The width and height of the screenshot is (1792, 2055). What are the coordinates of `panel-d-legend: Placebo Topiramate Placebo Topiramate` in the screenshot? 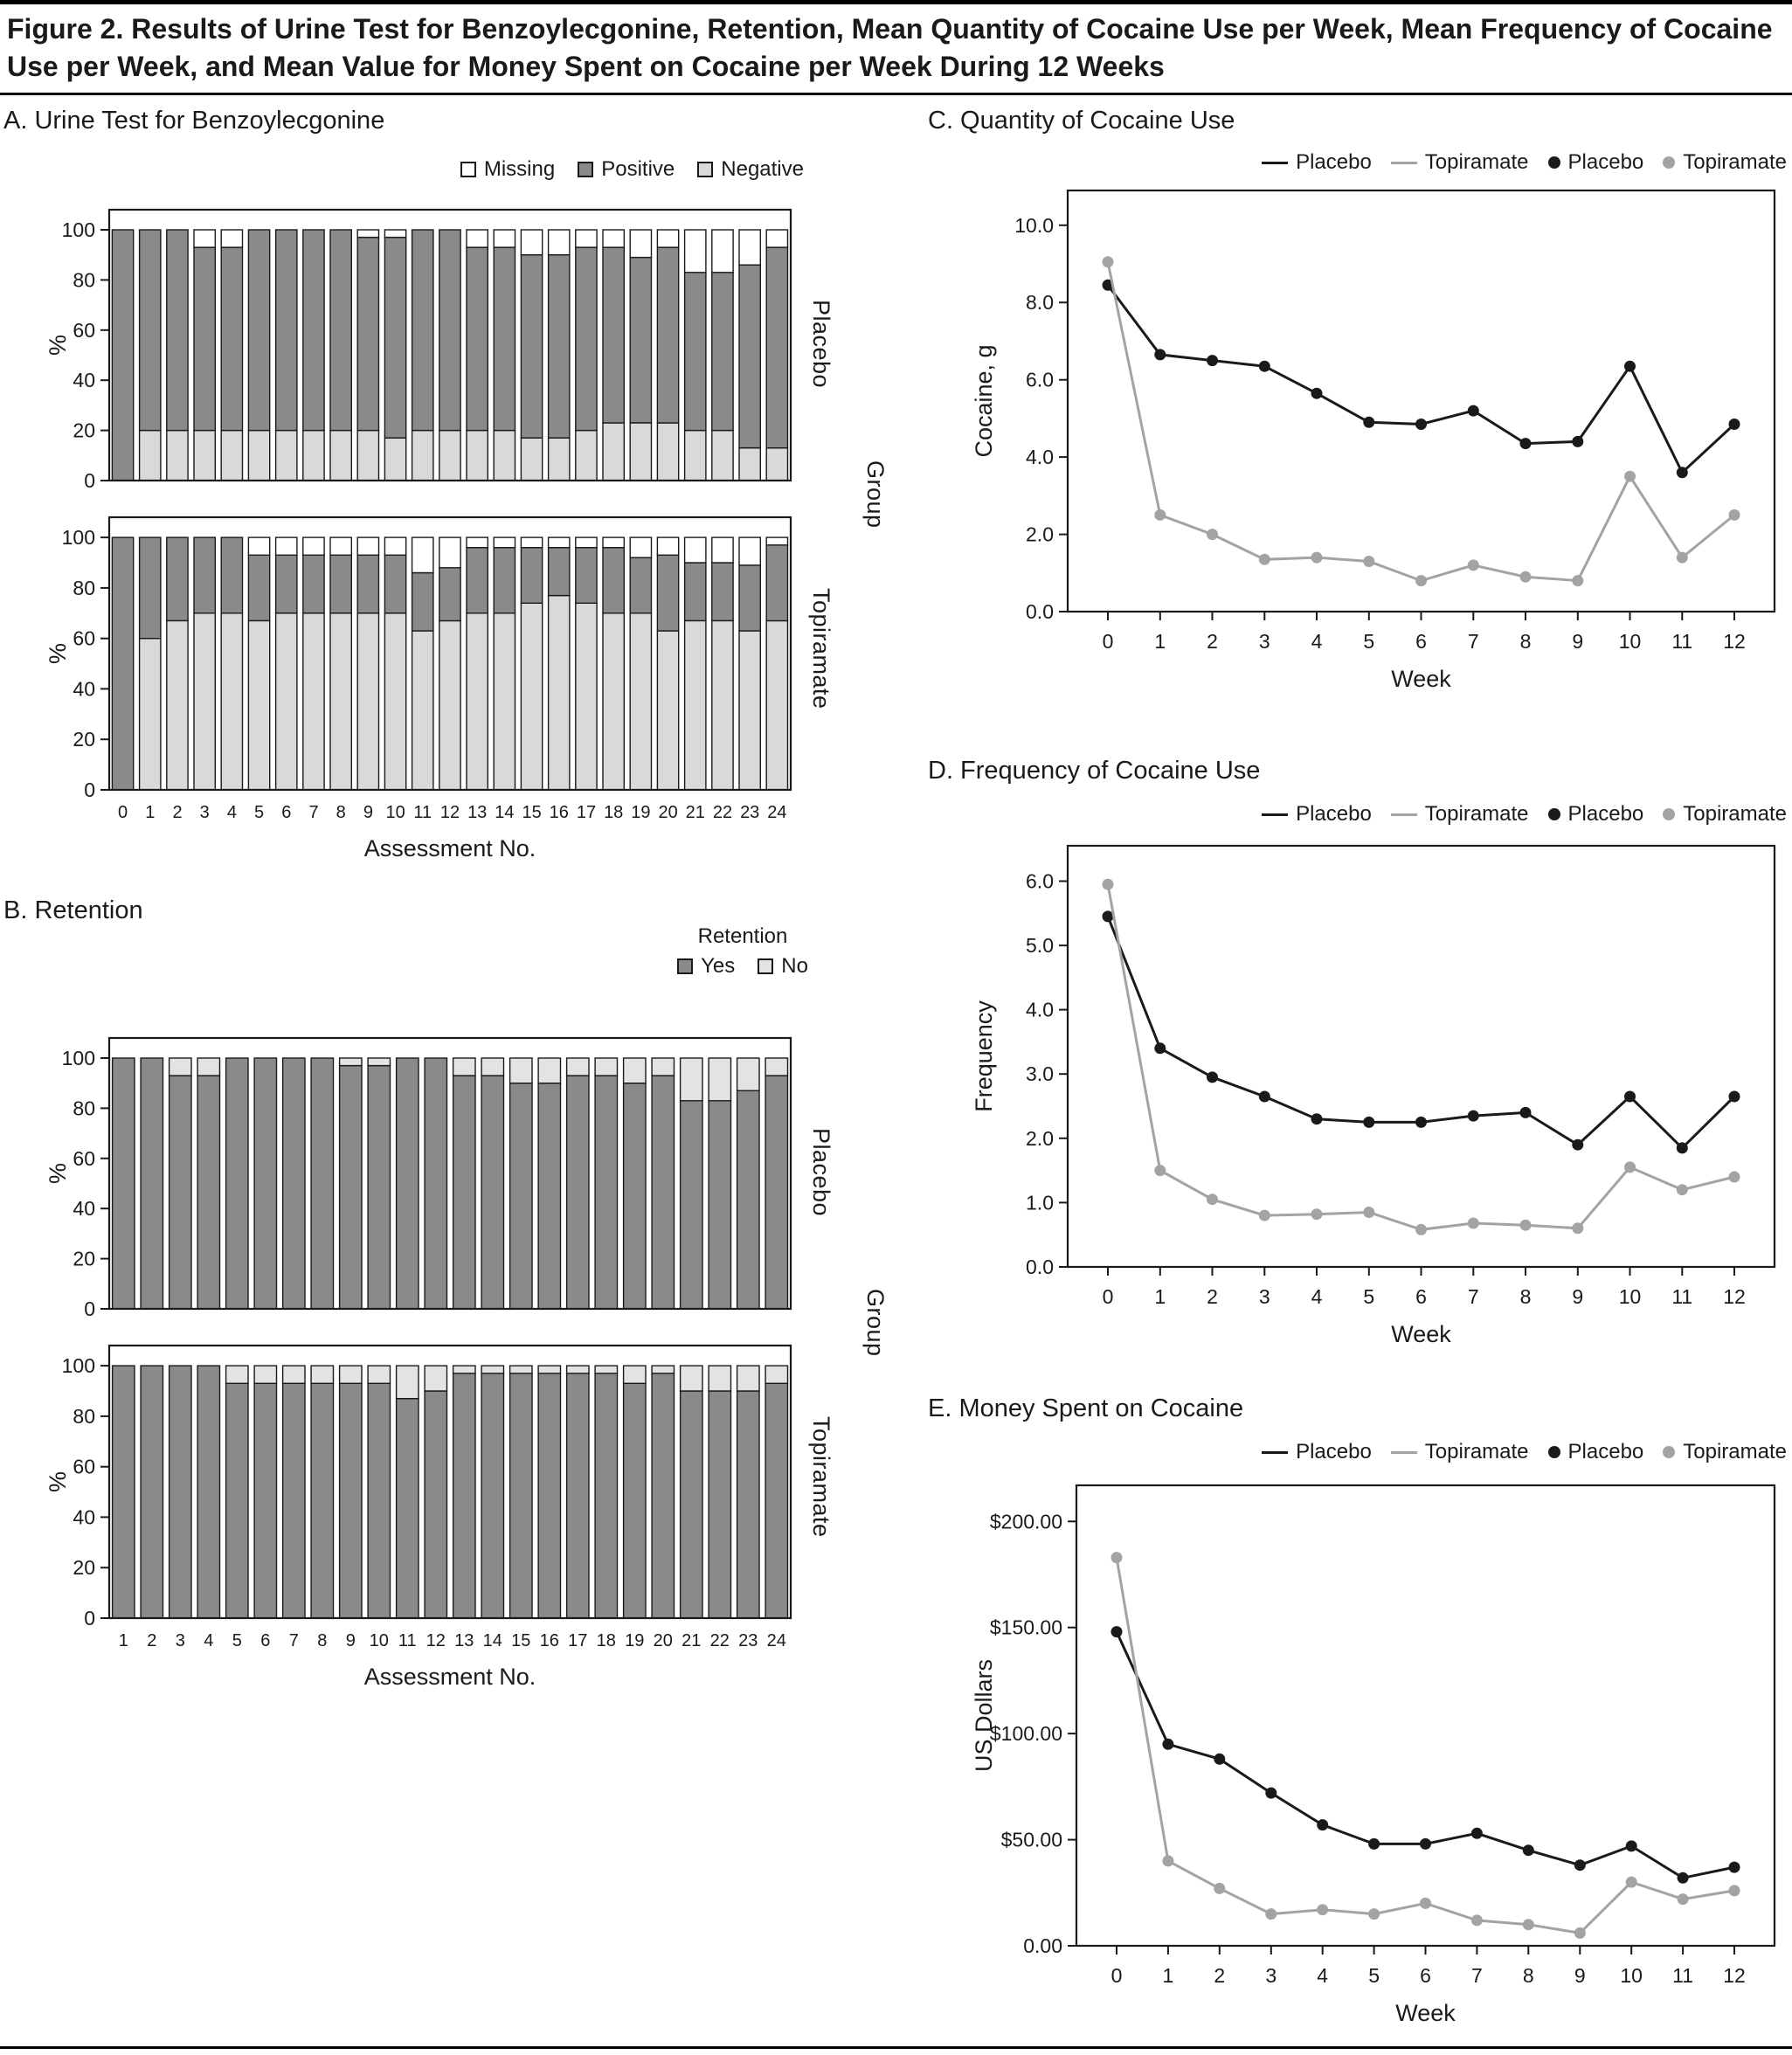 It's located at (1437, 814).